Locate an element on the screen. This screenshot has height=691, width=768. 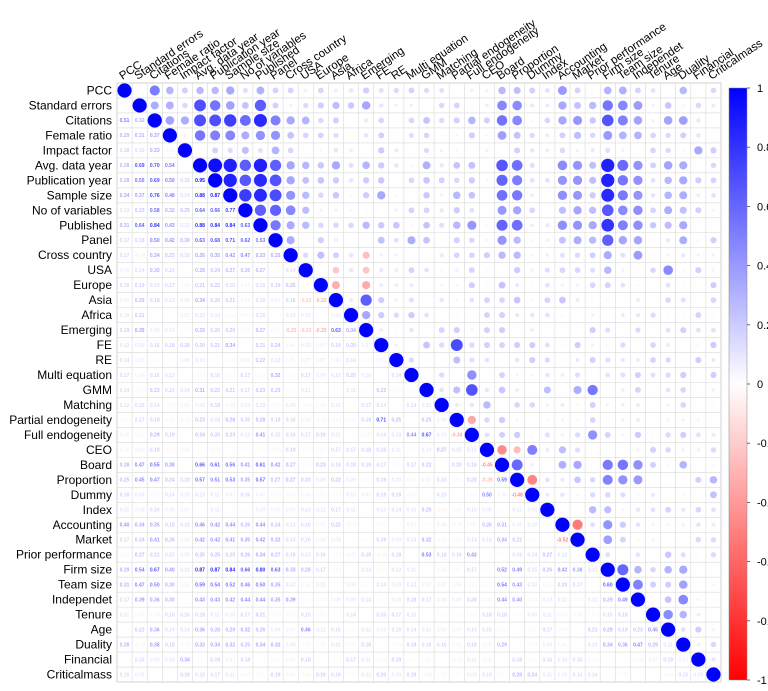
corr-value-duality-proportion: 0.01 is located at coordinates (517, 645).